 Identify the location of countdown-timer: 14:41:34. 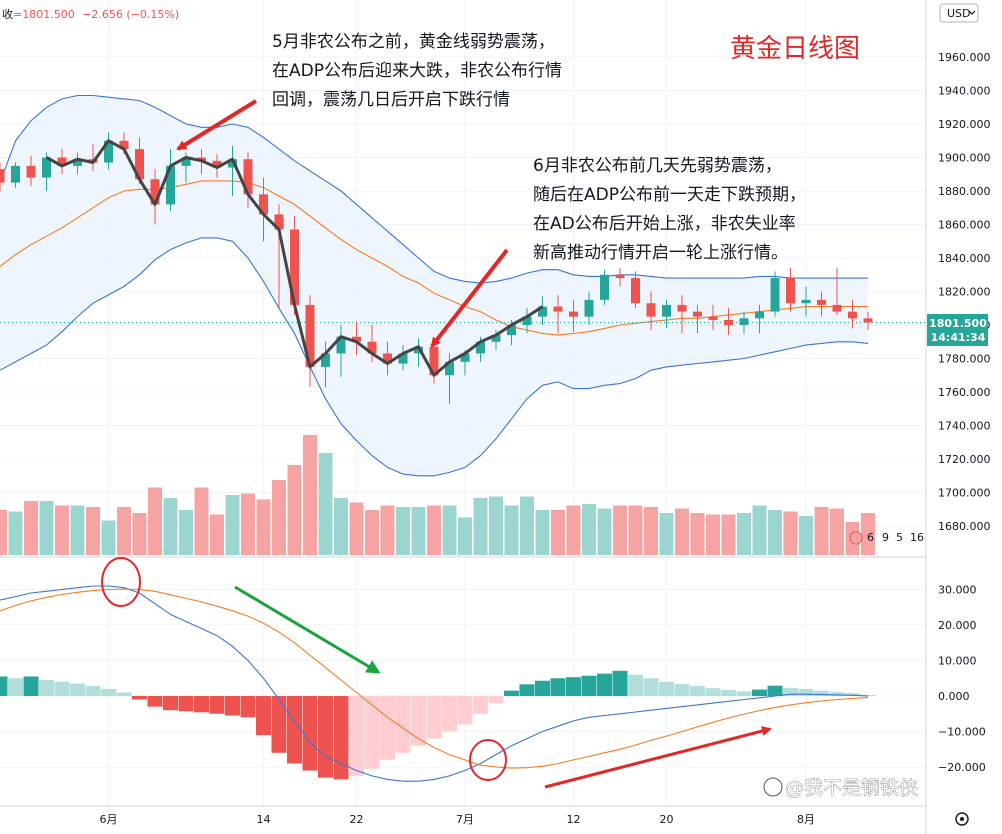
(958, 337).